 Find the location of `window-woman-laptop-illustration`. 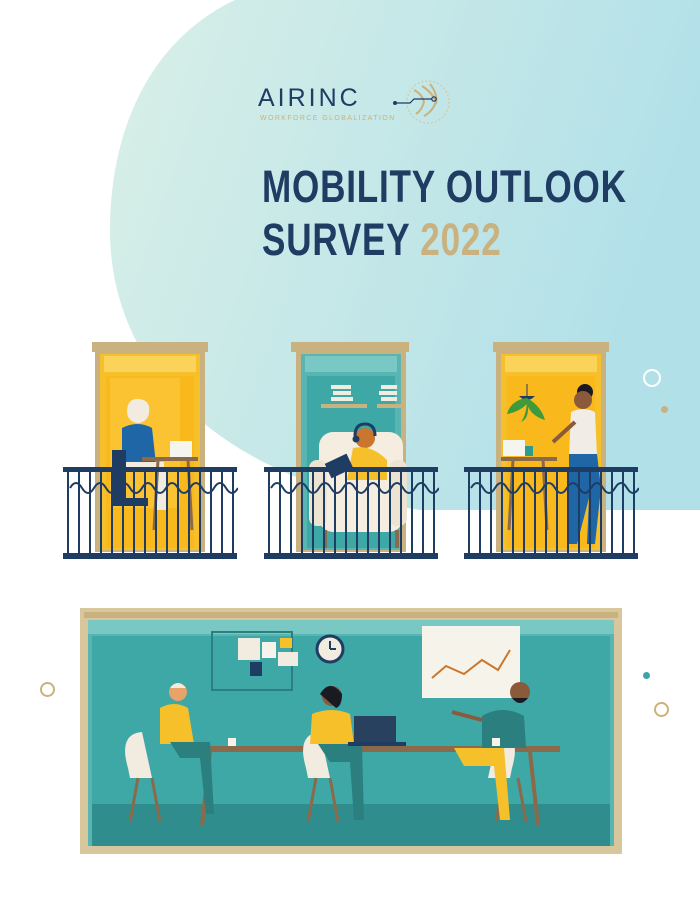

window-woman-laptop-illustration is located at coordinates (150, 450).